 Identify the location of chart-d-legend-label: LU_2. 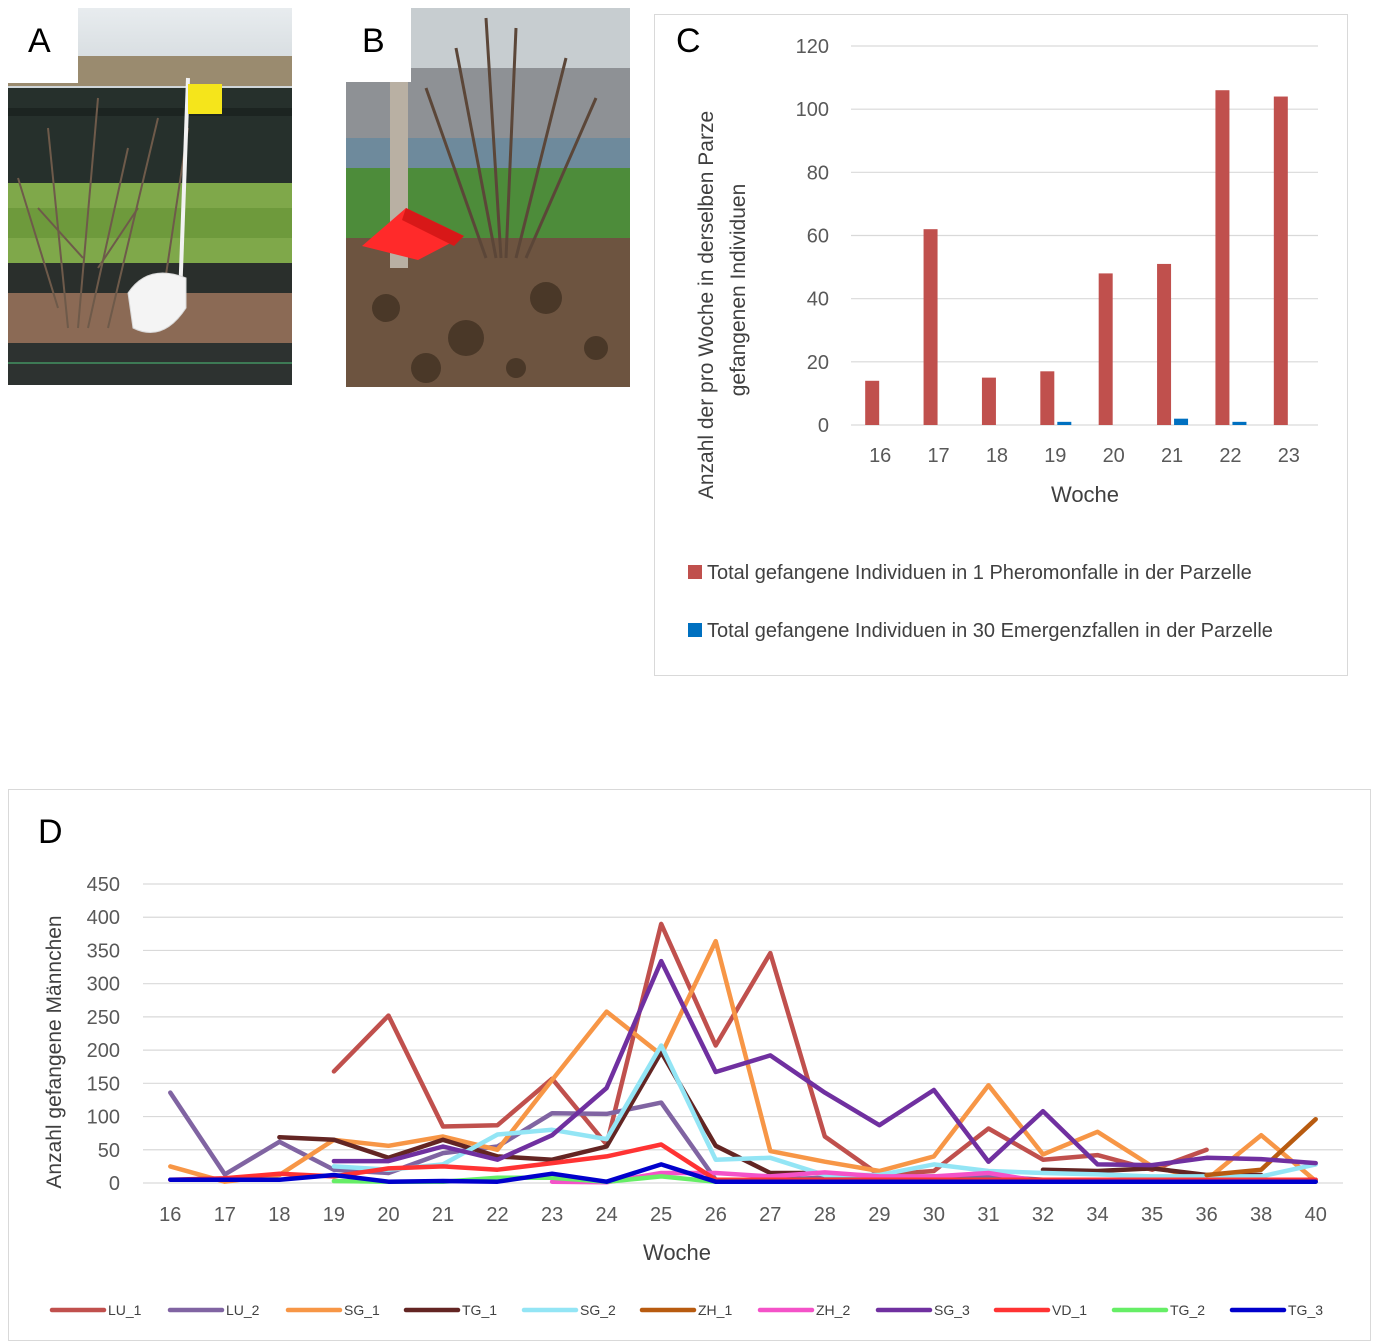
(243, 1310).